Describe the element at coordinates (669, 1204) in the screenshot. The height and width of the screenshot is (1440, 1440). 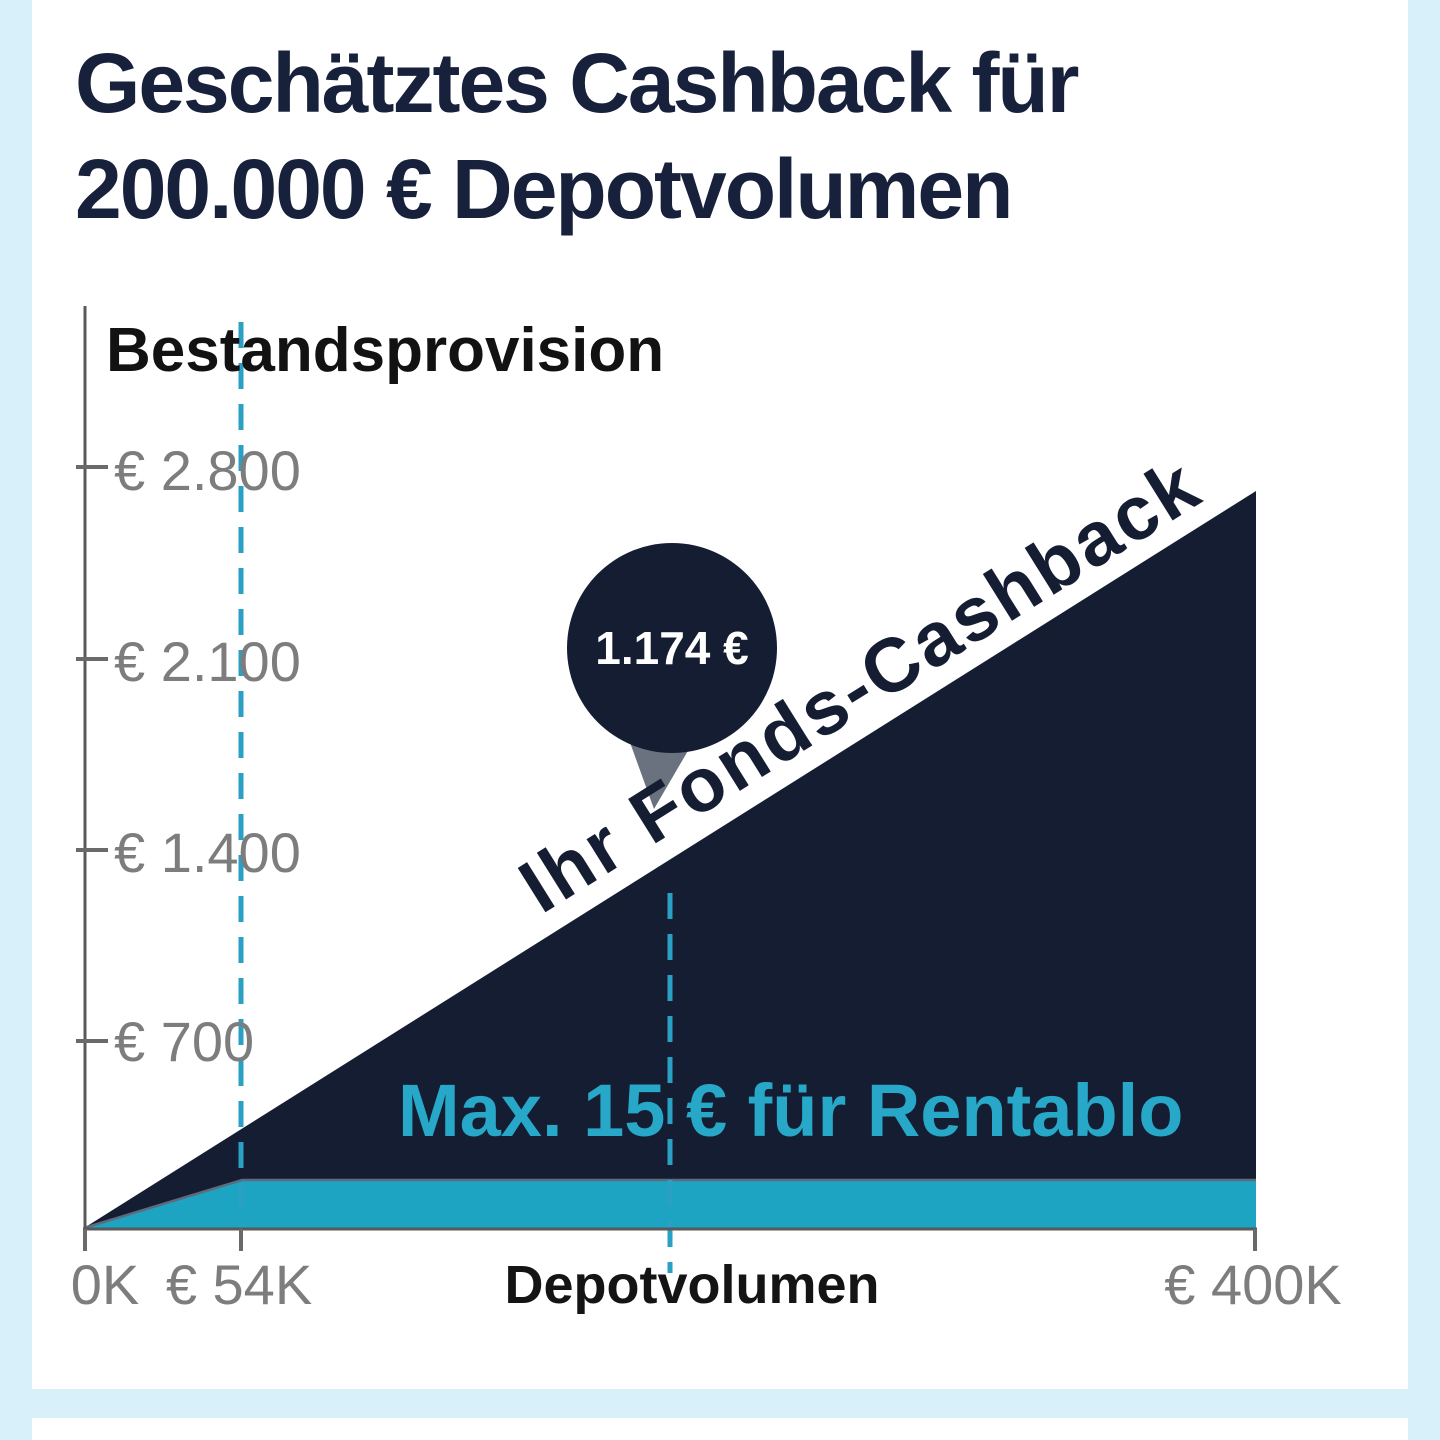
I see `rentablo-band-edge` at that location.